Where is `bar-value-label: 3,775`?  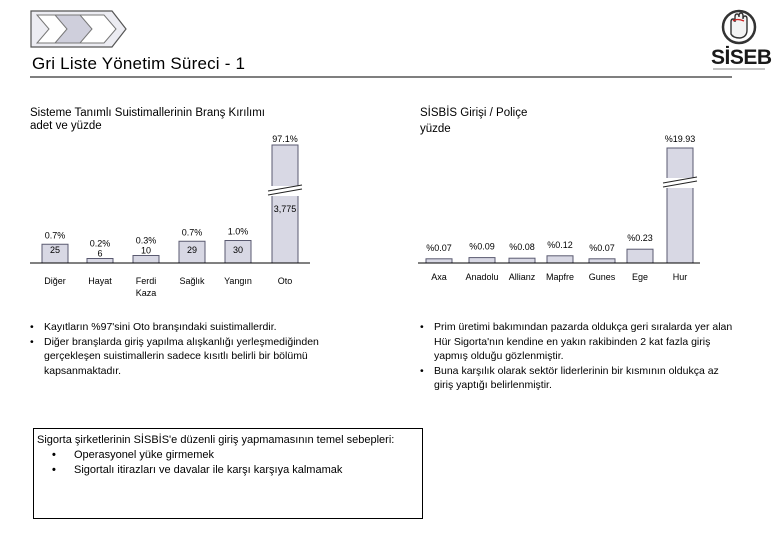
bar-value-label: 3,775 is located at coordinates (285, 209).